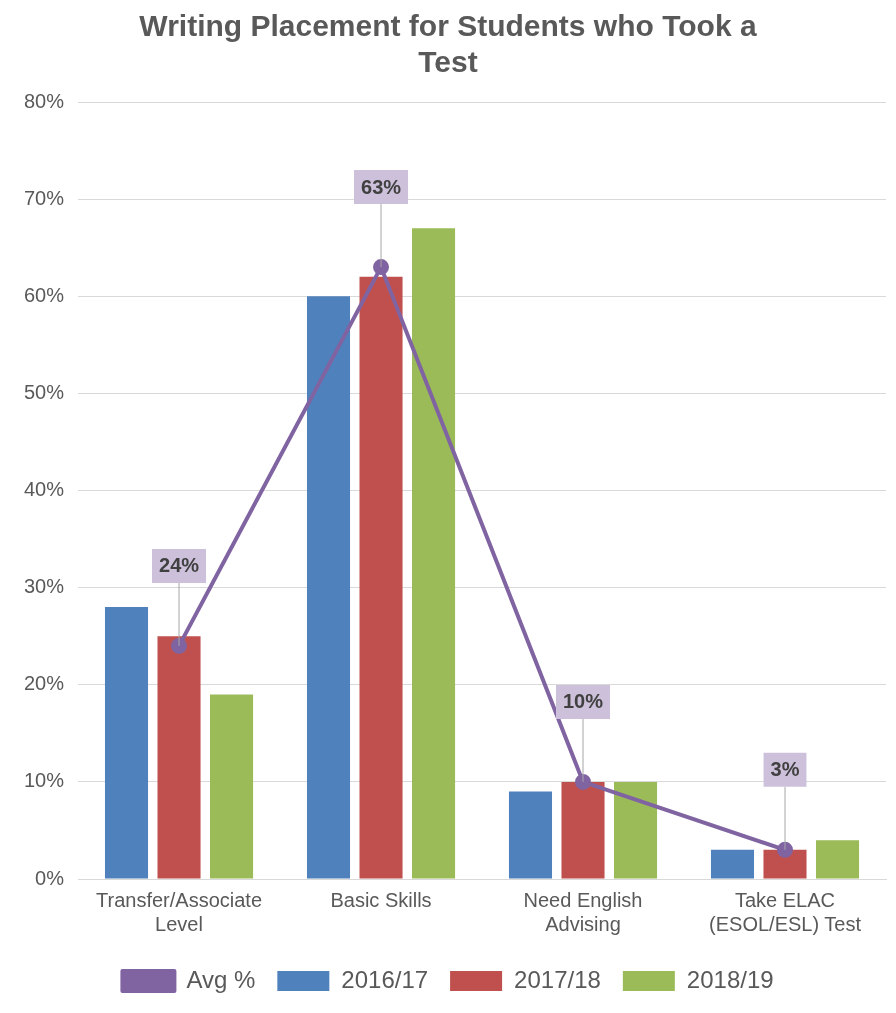 The height and width of the screenshot is (1013, 896). Describe the element at coordinates (44, 391) in the screenshot. I see `y-tick-label: 50%` at that location.